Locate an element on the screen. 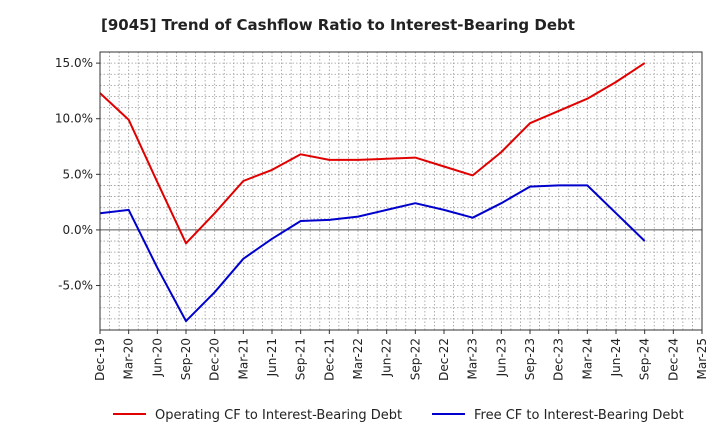 This screenshot has height=444, width=720. y-tick-label: 0.0% is located at coordinates (78, 230).